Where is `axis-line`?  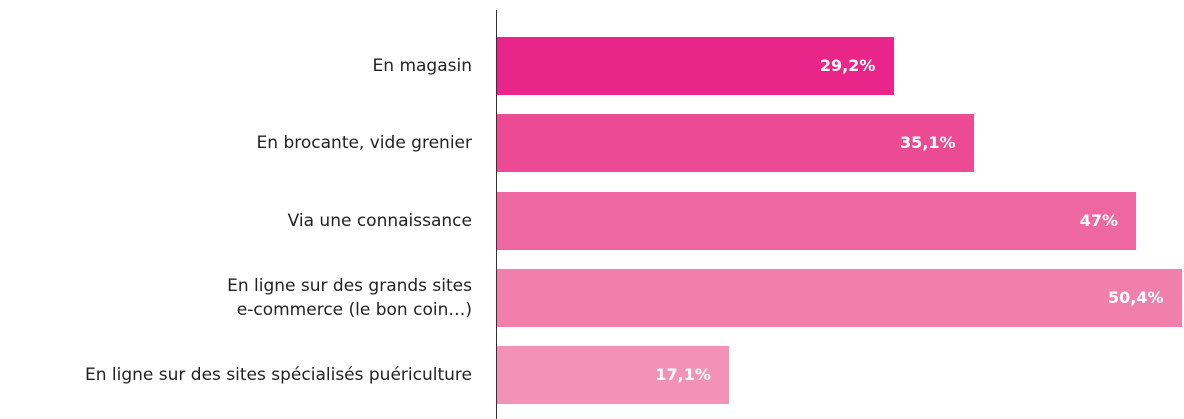
axis-line is located at coordinates (496, 214).